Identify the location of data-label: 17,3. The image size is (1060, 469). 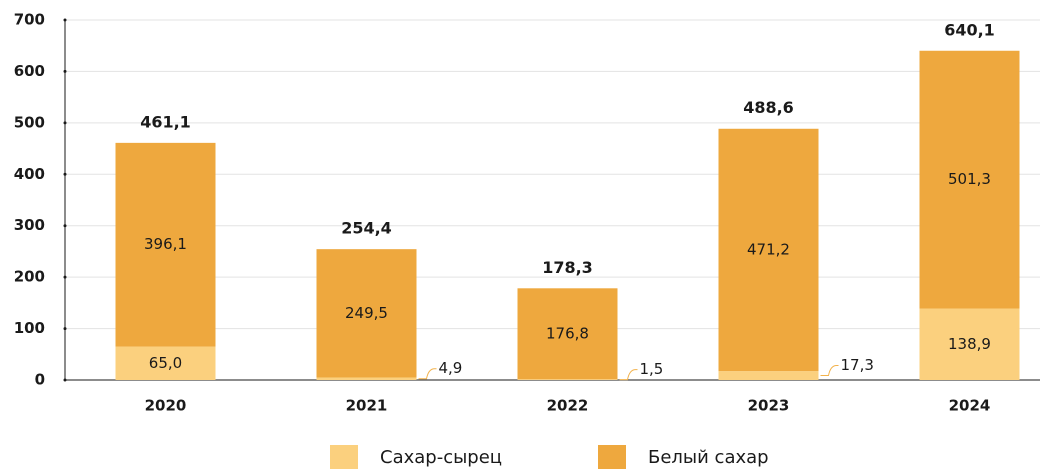
(857, 365).